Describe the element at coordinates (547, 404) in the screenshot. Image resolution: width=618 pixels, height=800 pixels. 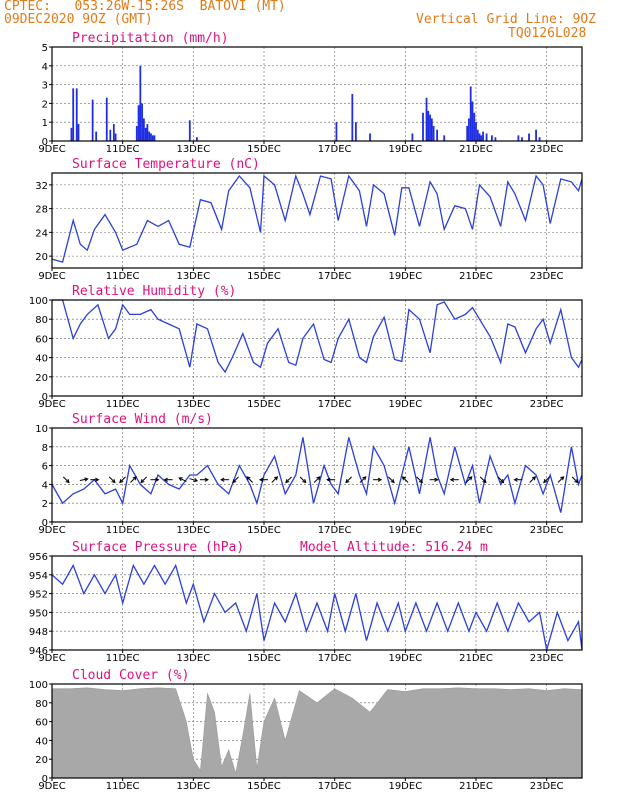
I see `rh-xtick-label: 23DEC` at that location.